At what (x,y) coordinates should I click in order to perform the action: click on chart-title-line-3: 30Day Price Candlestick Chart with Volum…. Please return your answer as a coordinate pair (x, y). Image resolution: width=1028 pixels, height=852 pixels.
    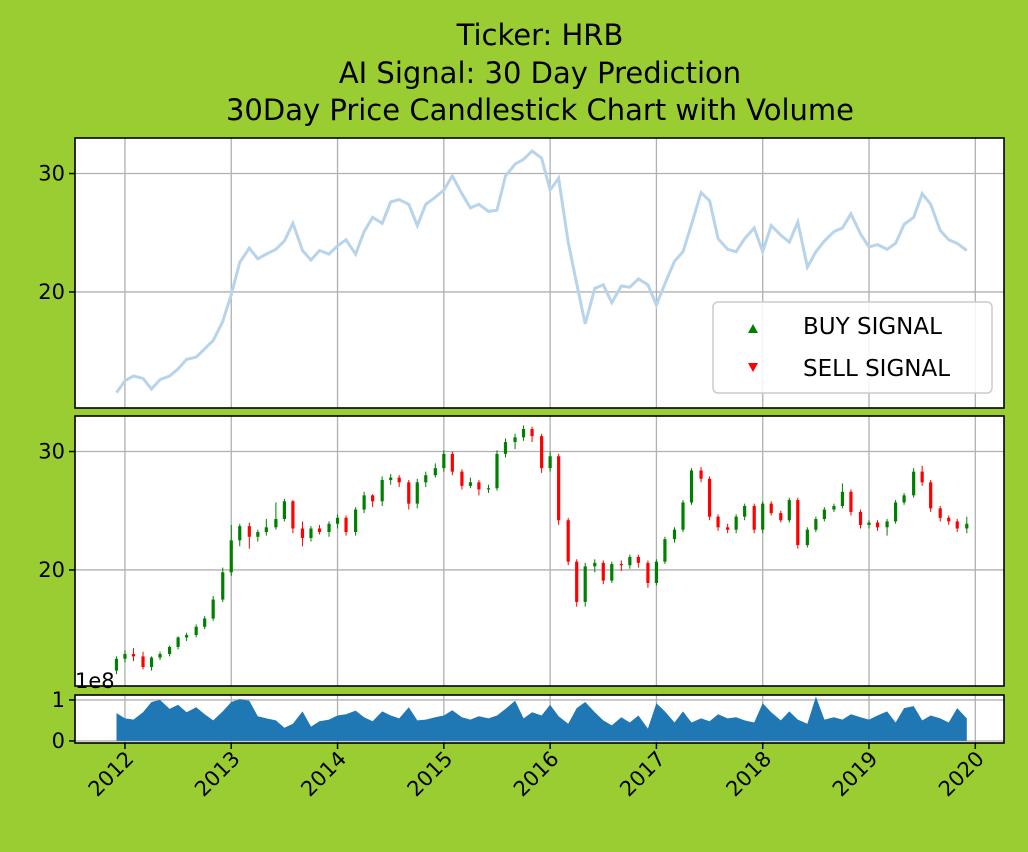
    Looking at the image, I should click on (540, 110).